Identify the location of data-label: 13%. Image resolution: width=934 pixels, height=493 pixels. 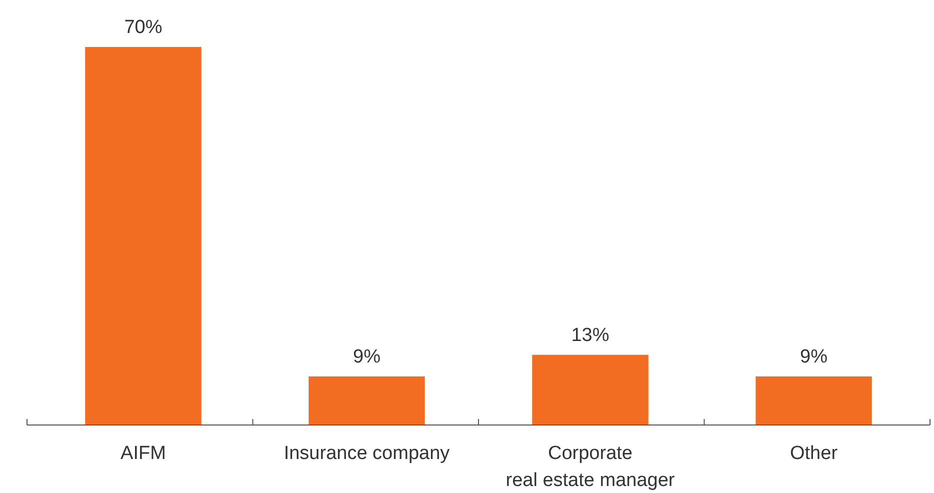
(590, 335).